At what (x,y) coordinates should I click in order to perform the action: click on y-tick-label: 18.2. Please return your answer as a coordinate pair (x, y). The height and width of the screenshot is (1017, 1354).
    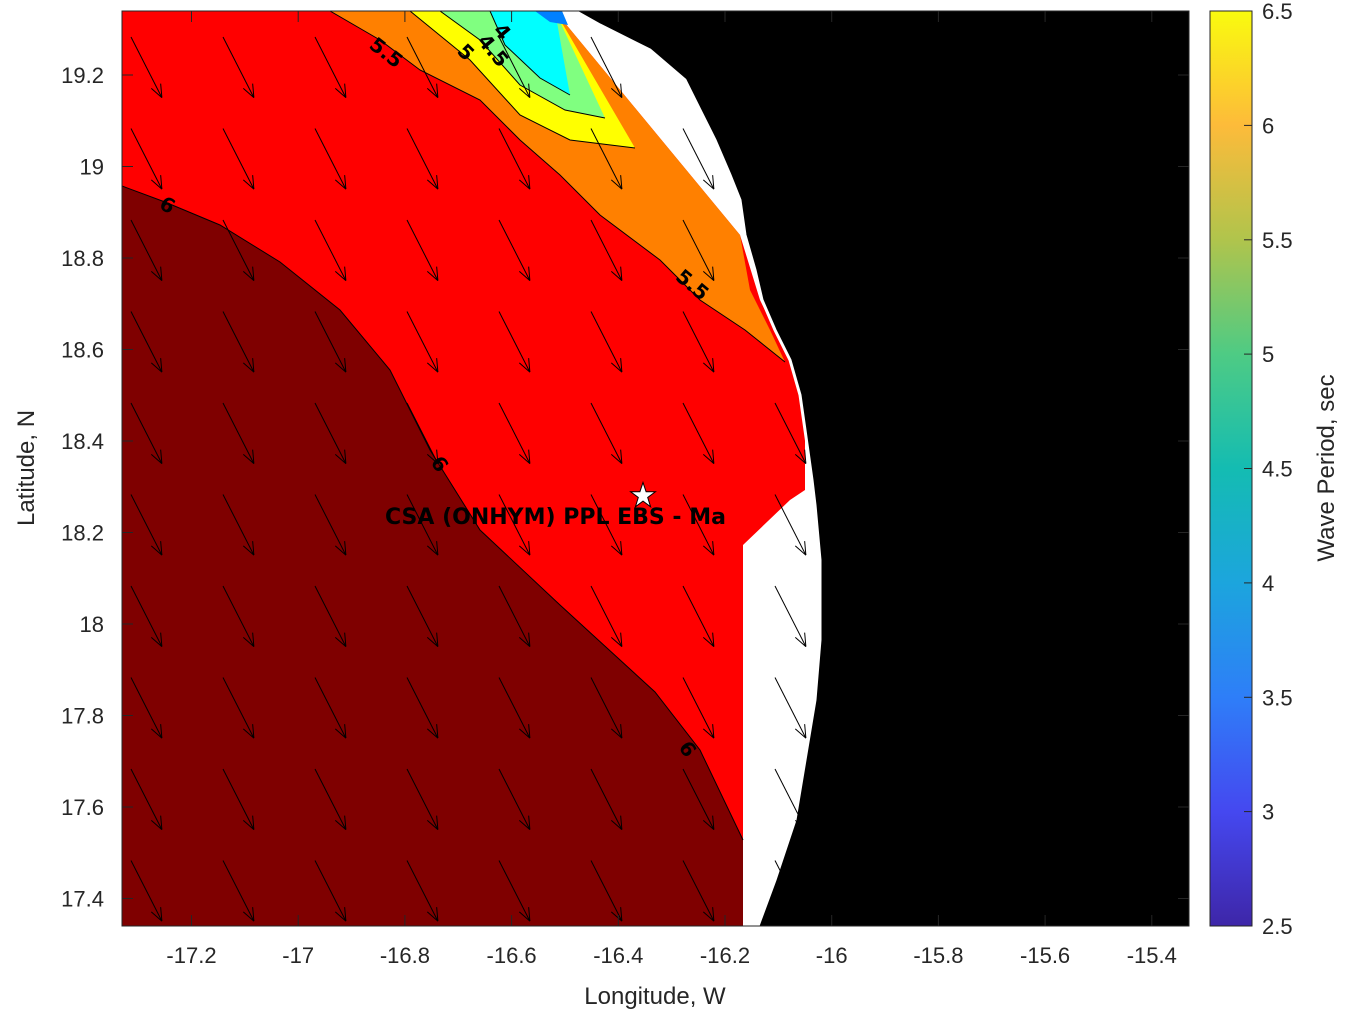
    Looking at the image, I should click on (82, 533).